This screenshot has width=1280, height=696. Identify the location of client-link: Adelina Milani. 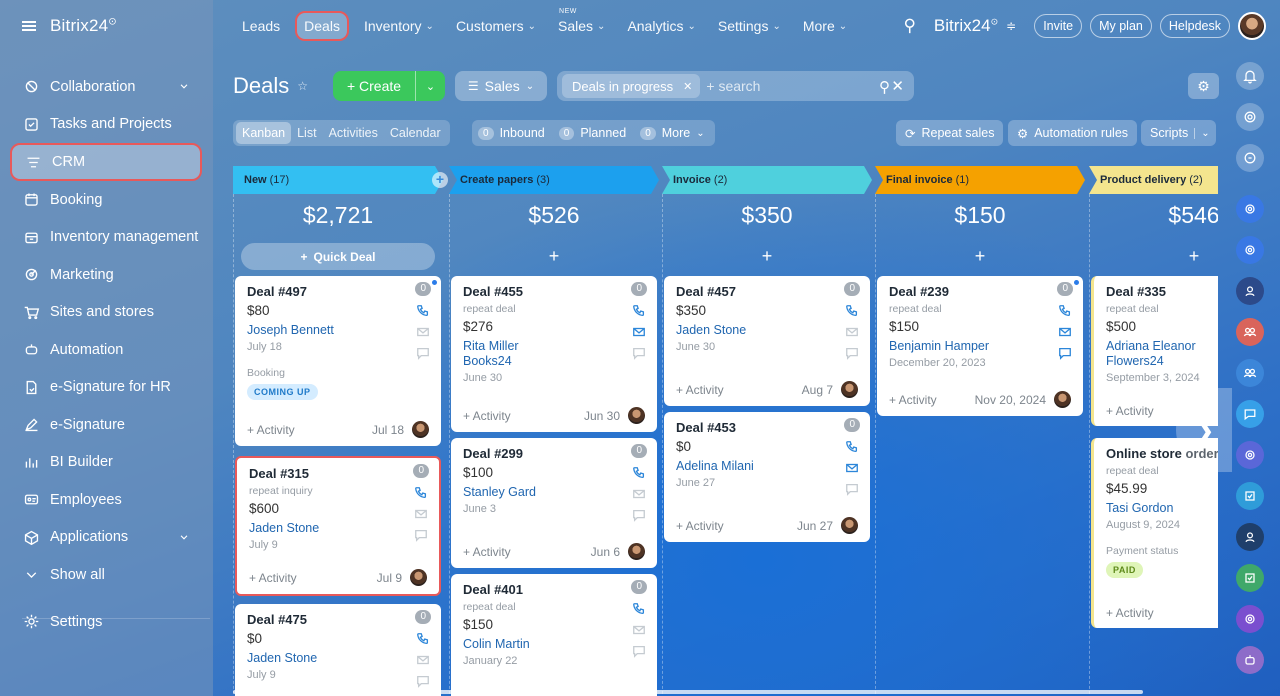
(715, 466).